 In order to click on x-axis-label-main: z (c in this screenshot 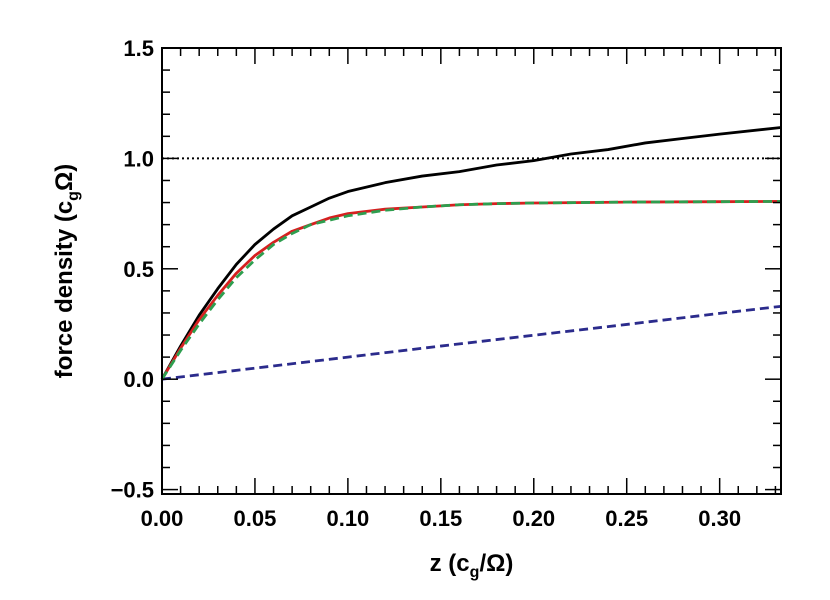, I will do `click(450, 563)`.